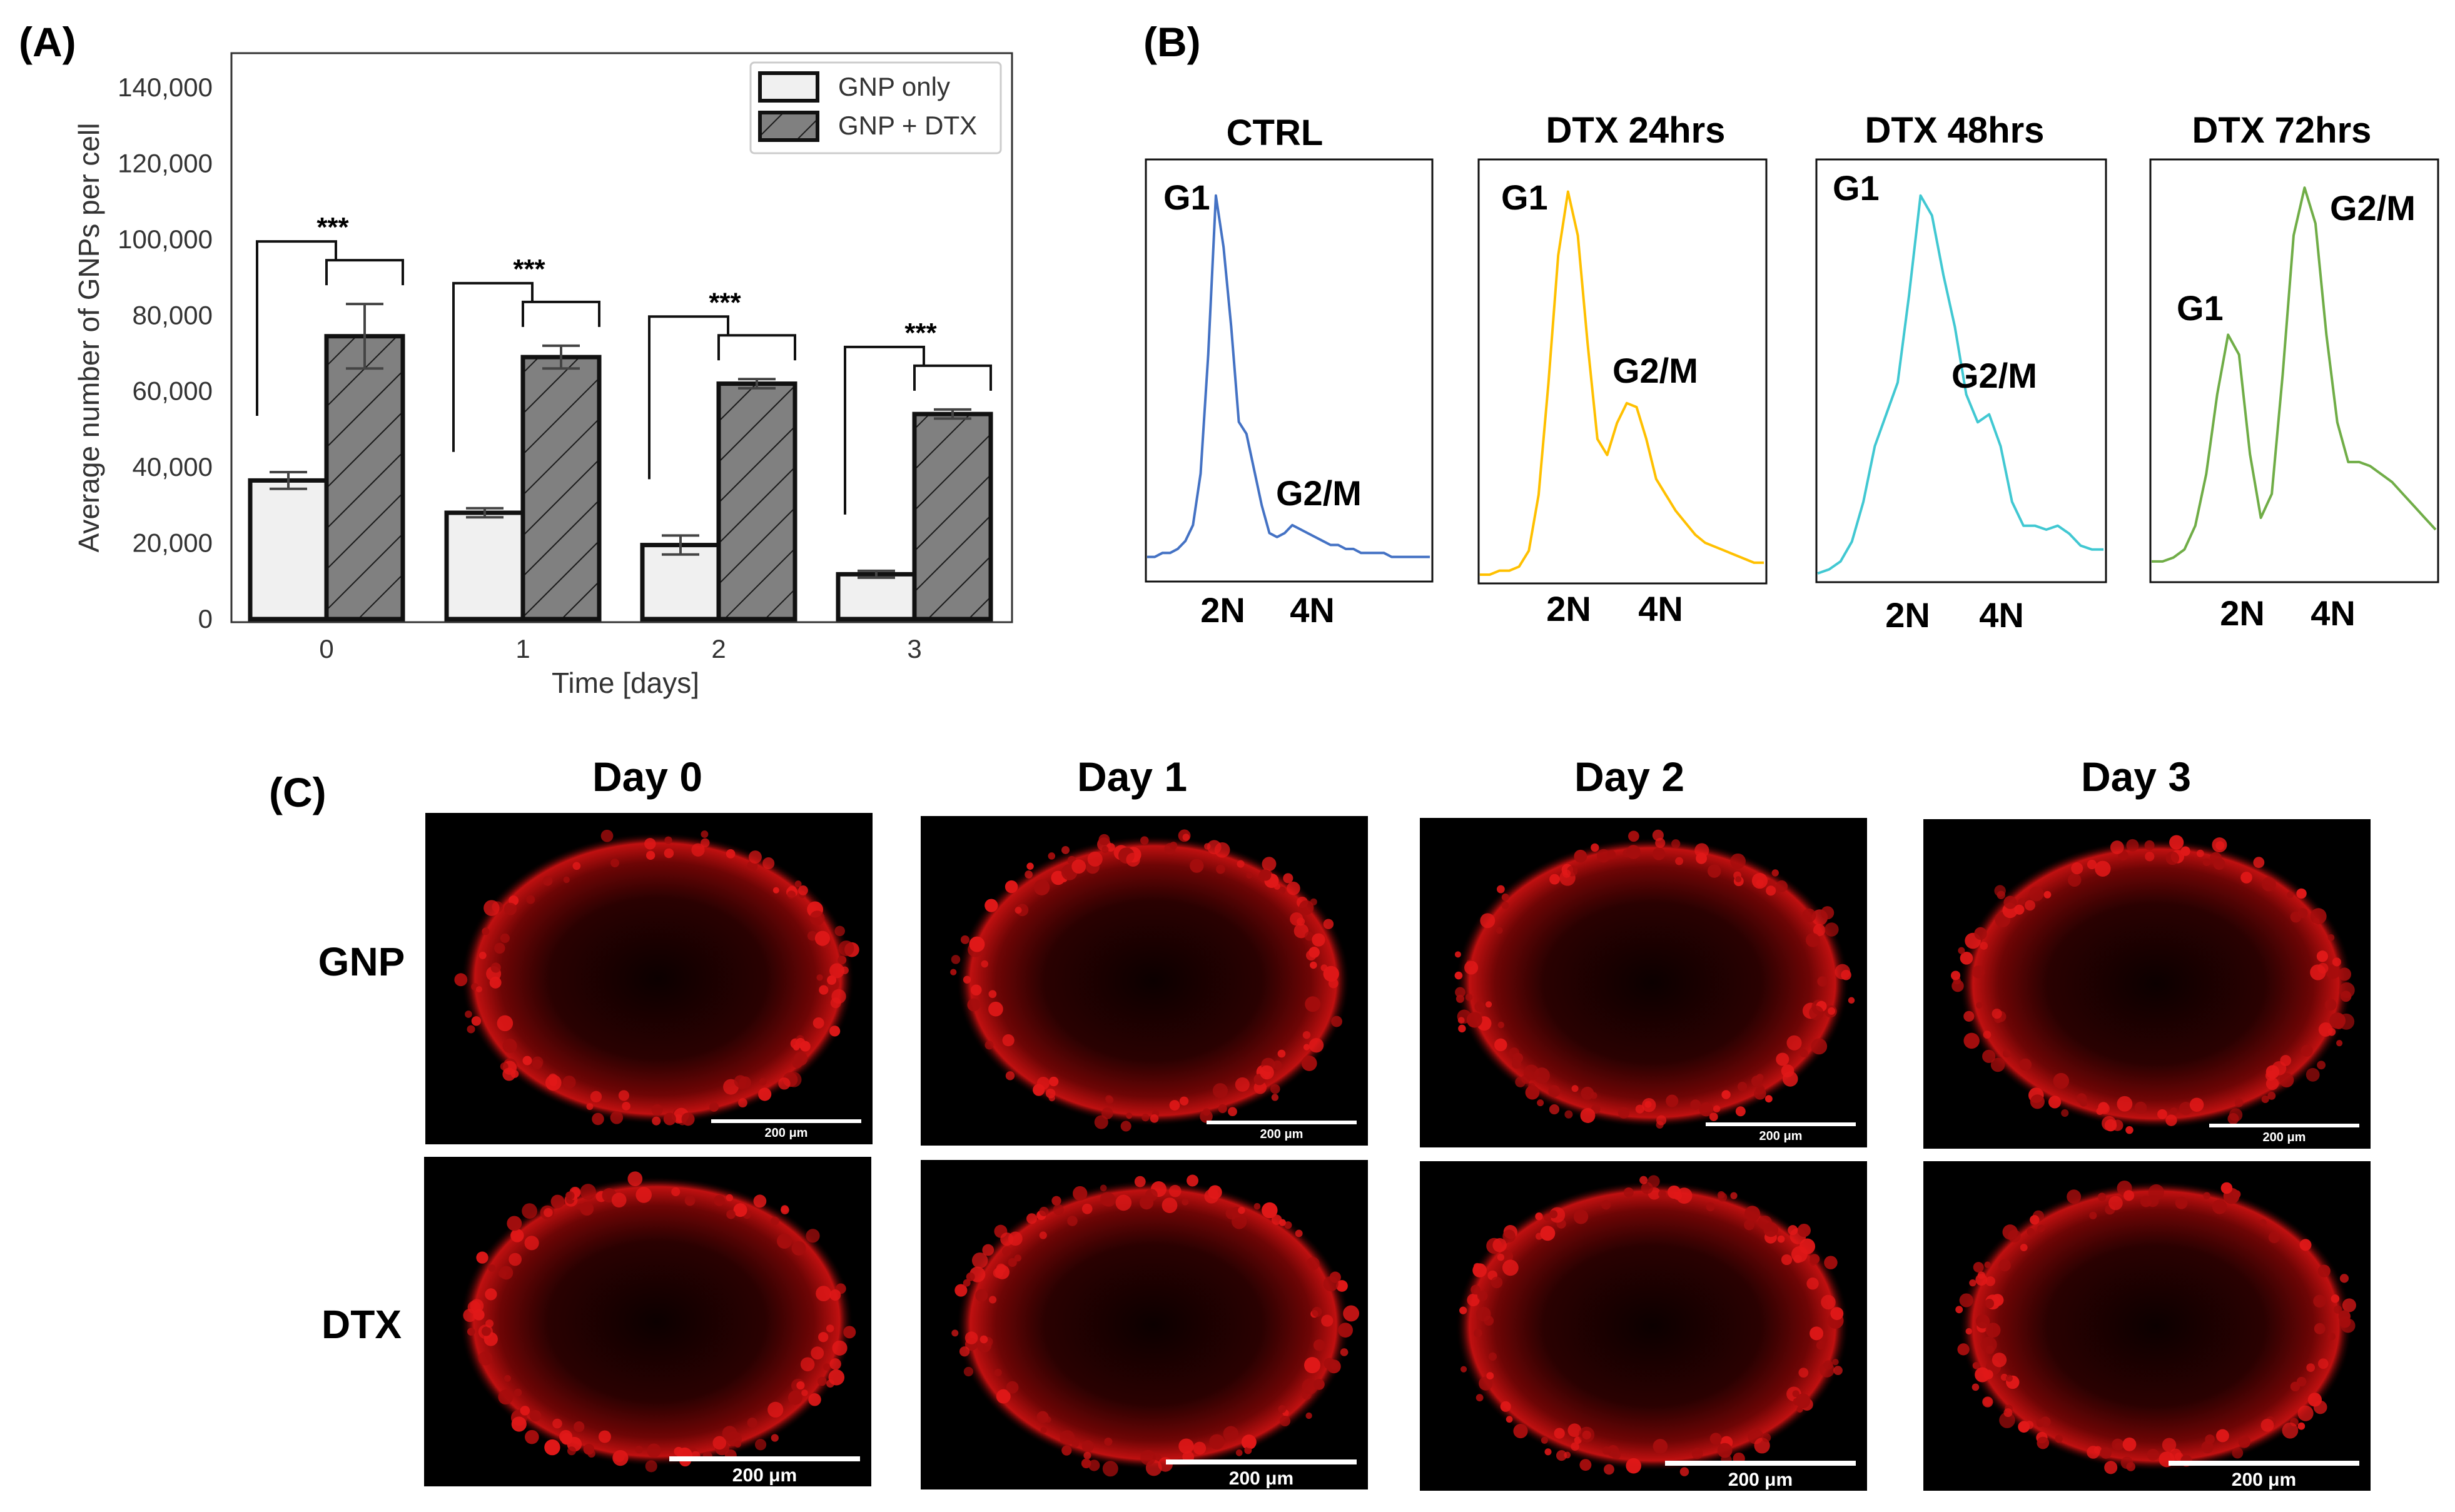 Image resolution: width=2455 pixels, height=1512 pixels. Describe the element at coordinates (764, 1475) in the screenshot. I see `scale-bar-label: 200 μm` at that location.